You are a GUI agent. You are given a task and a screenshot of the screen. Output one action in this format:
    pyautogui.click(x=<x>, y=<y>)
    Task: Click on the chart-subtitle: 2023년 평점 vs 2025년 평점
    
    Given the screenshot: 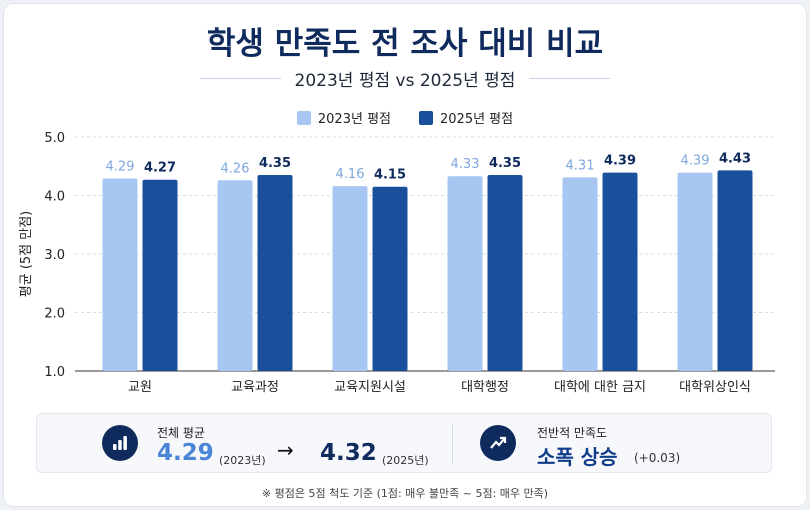 What is the action you would take?
    pyautogui.click(x=405, y=80)
    